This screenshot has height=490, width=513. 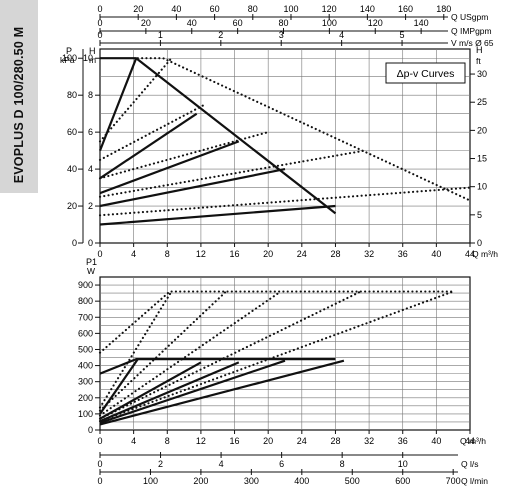 What do you see at coordinates (85, 349) in the screenshot?
I see `power-tick-label: 500` at bounding box center [85, 349].